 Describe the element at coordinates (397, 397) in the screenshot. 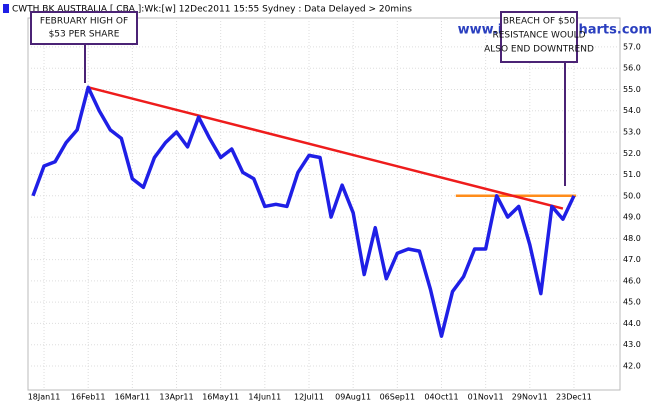

I see `x-tick-label: 06Sep11` at that location.